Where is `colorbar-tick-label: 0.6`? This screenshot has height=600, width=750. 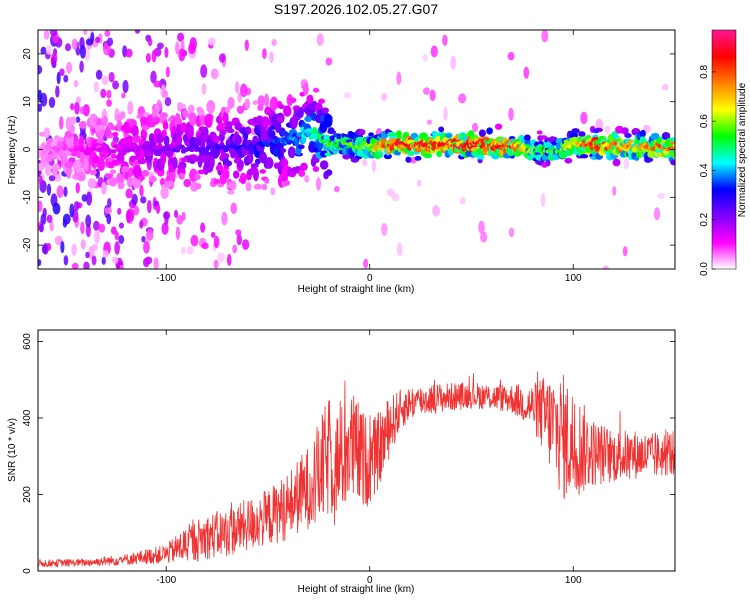 colorbar-tick-label: 0.6 is located at coordinates (704, 121).